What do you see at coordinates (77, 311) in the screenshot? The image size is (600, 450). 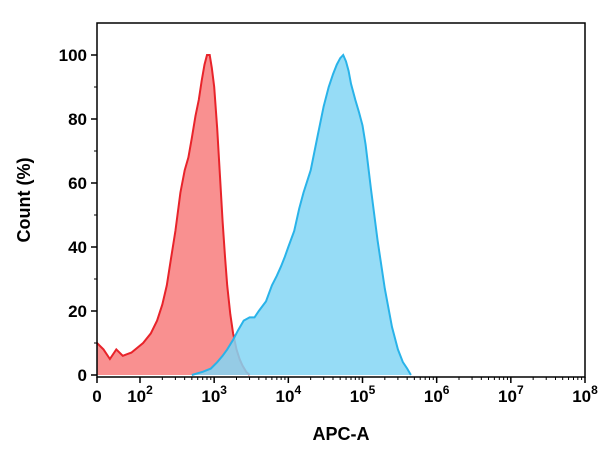 I see `y-tick-label: 20` at bounding box center [77, 311].